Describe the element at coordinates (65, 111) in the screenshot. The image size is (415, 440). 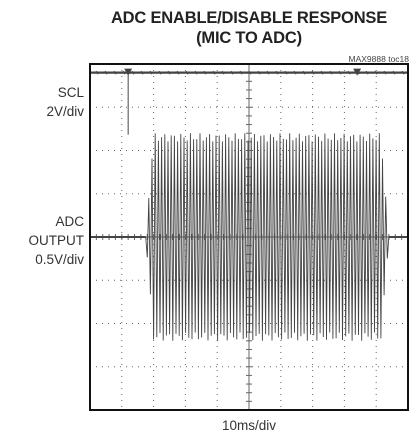
I see `scl-channel-scale: 2V/div` at that location.